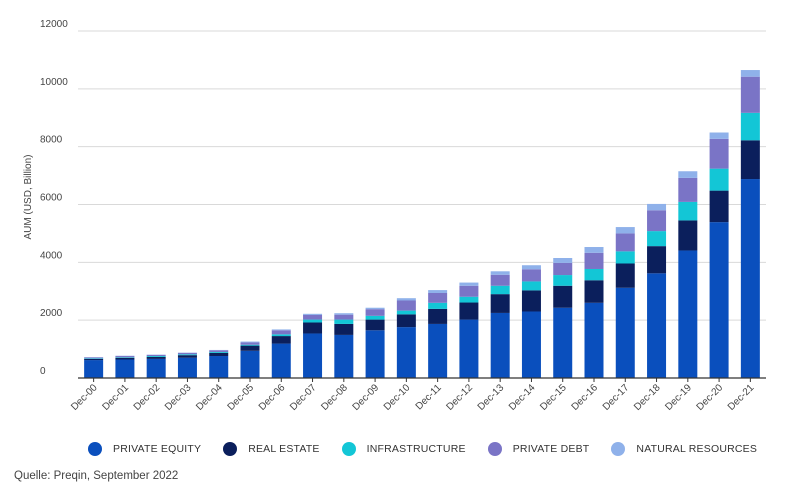 The image size is (792, 495). What do you see at coordinates (51, 140) in the screenshot?
I see `y-tick-label: 8000` at bounding box center [51, 140].